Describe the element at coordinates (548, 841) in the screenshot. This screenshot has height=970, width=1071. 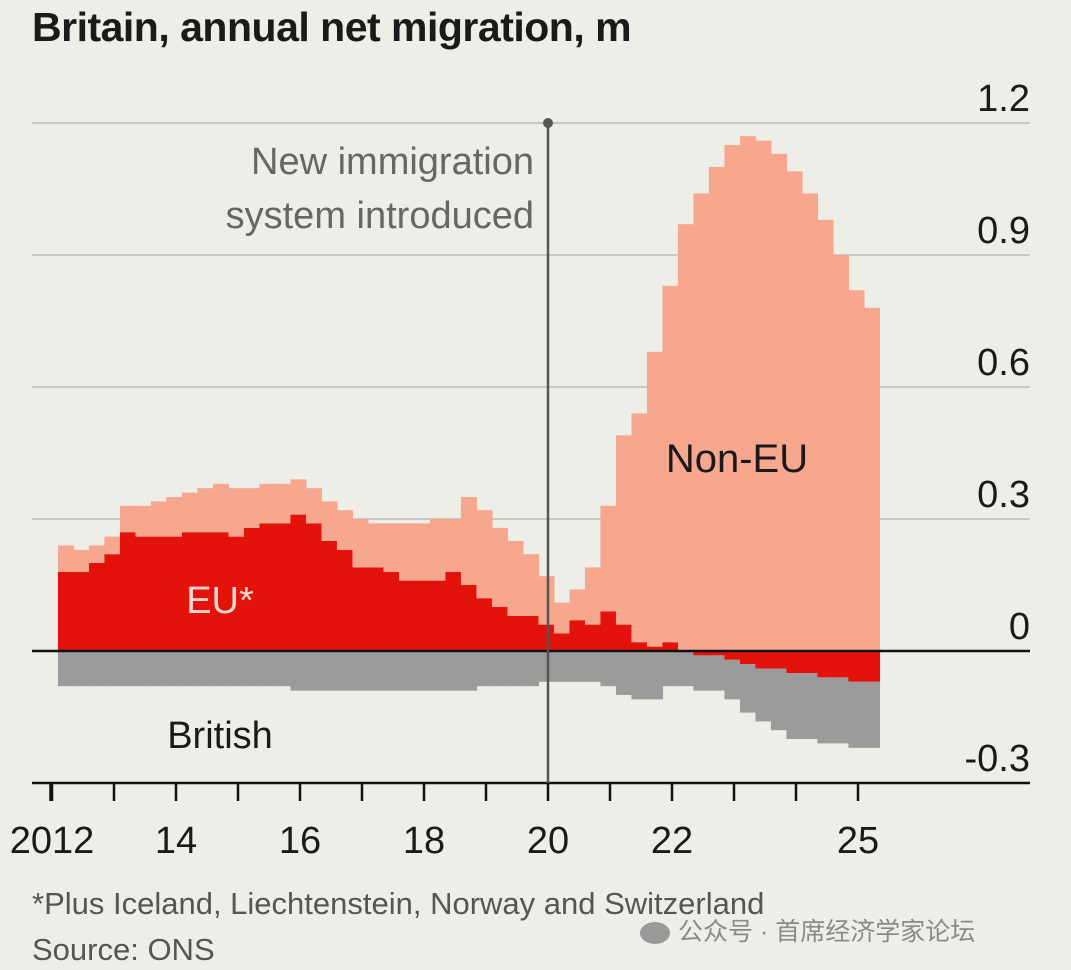
I see `x-tick-label: 20` at that location.